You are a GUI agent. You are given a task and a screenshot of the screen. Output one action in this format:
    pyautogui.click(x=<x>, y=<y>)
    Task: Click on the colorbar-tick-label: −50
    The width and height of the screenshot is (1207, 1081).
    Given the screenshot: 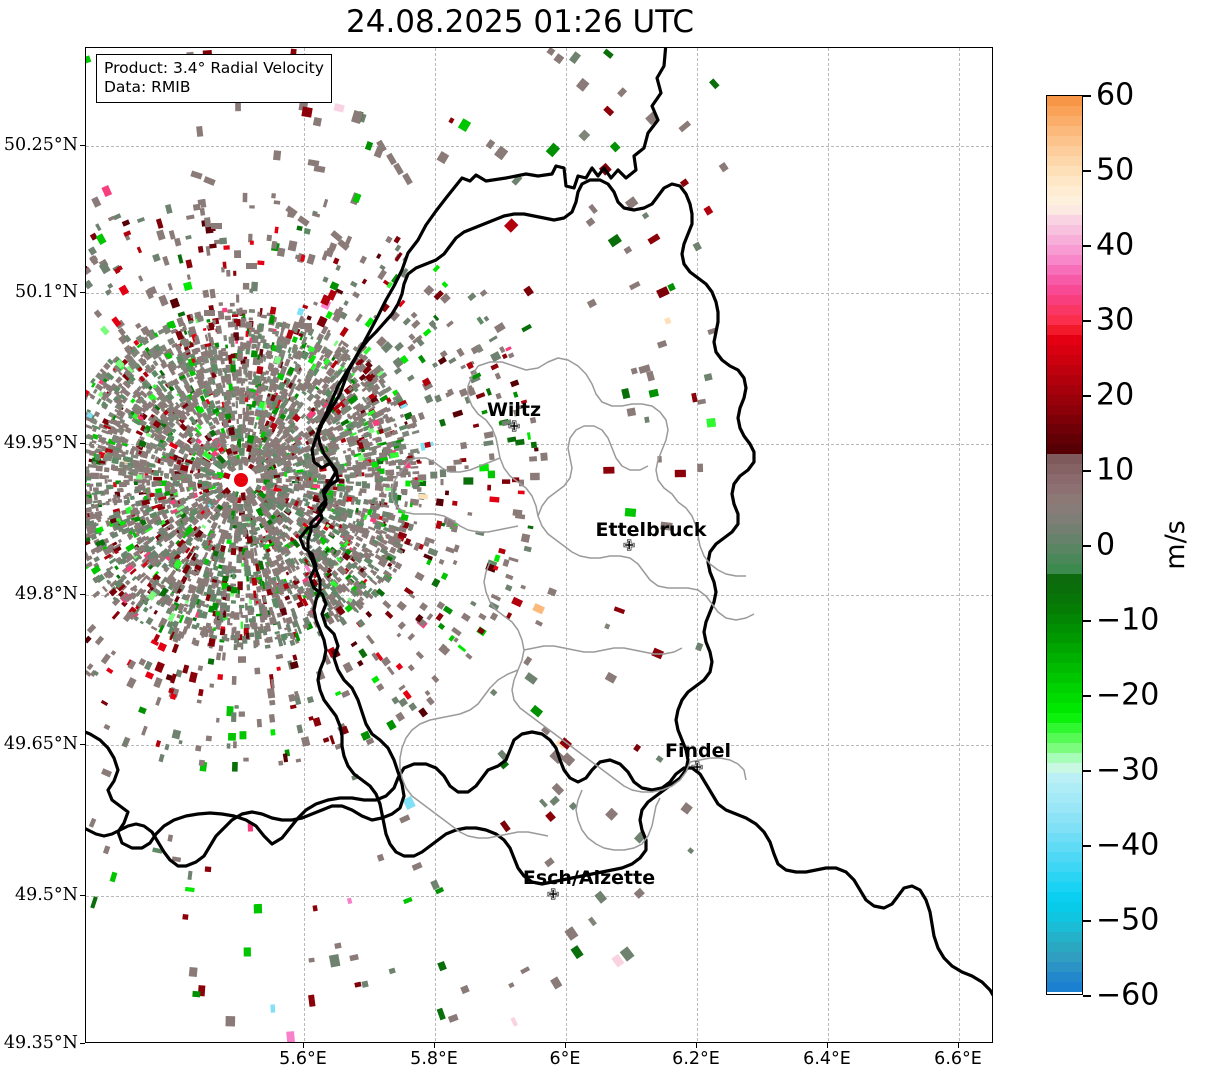 What is the action you would take?
    pyautogui.click(x=1128, y=920)
    